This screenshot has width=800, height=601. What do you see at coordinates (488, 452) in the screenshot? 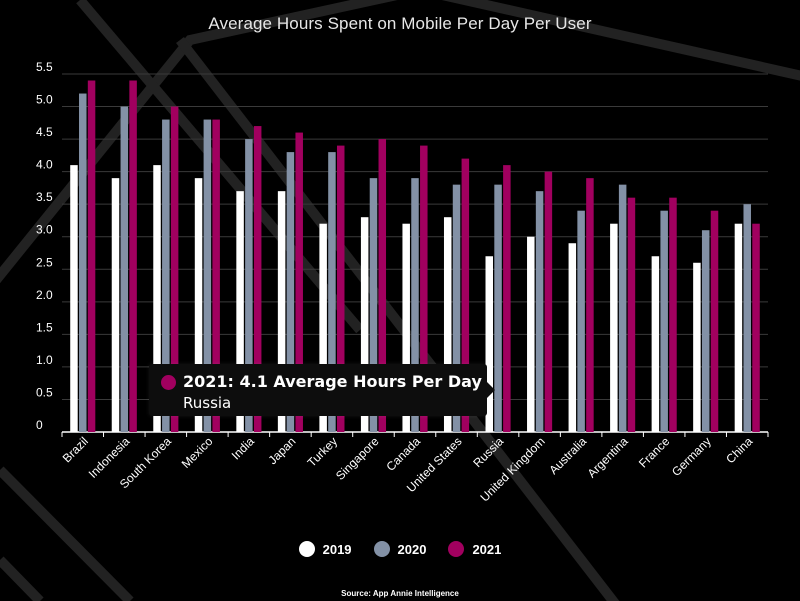
I see `x-tick-label: Russia` at bounding box center [488, 452].